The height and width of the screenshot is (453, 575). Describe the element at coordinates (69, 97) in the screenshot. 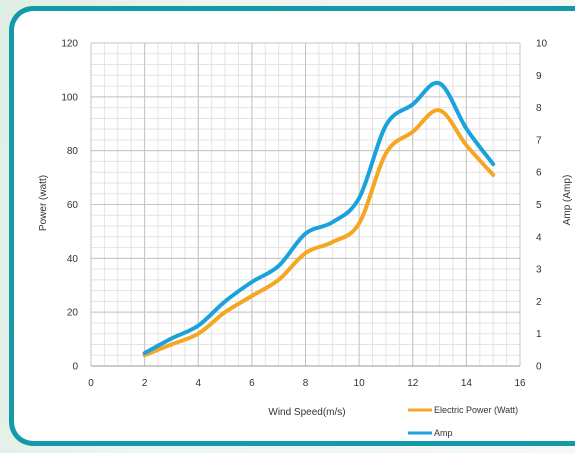

I see `left-y-tick-label: 100` at that location.